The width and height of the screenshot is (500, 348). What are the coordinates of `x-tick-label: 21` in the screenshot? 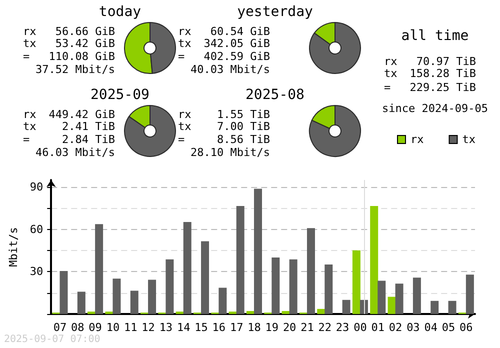 It's located at (307, 327).